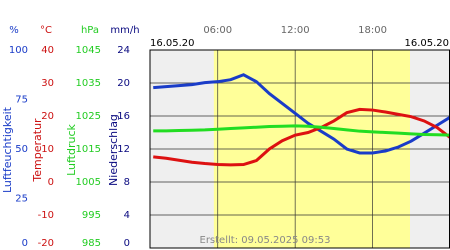  What do you see at coordinates (88, 182) in the screenshot?
I see `y-tick-label: 1005` at bounding box center [88, 182].